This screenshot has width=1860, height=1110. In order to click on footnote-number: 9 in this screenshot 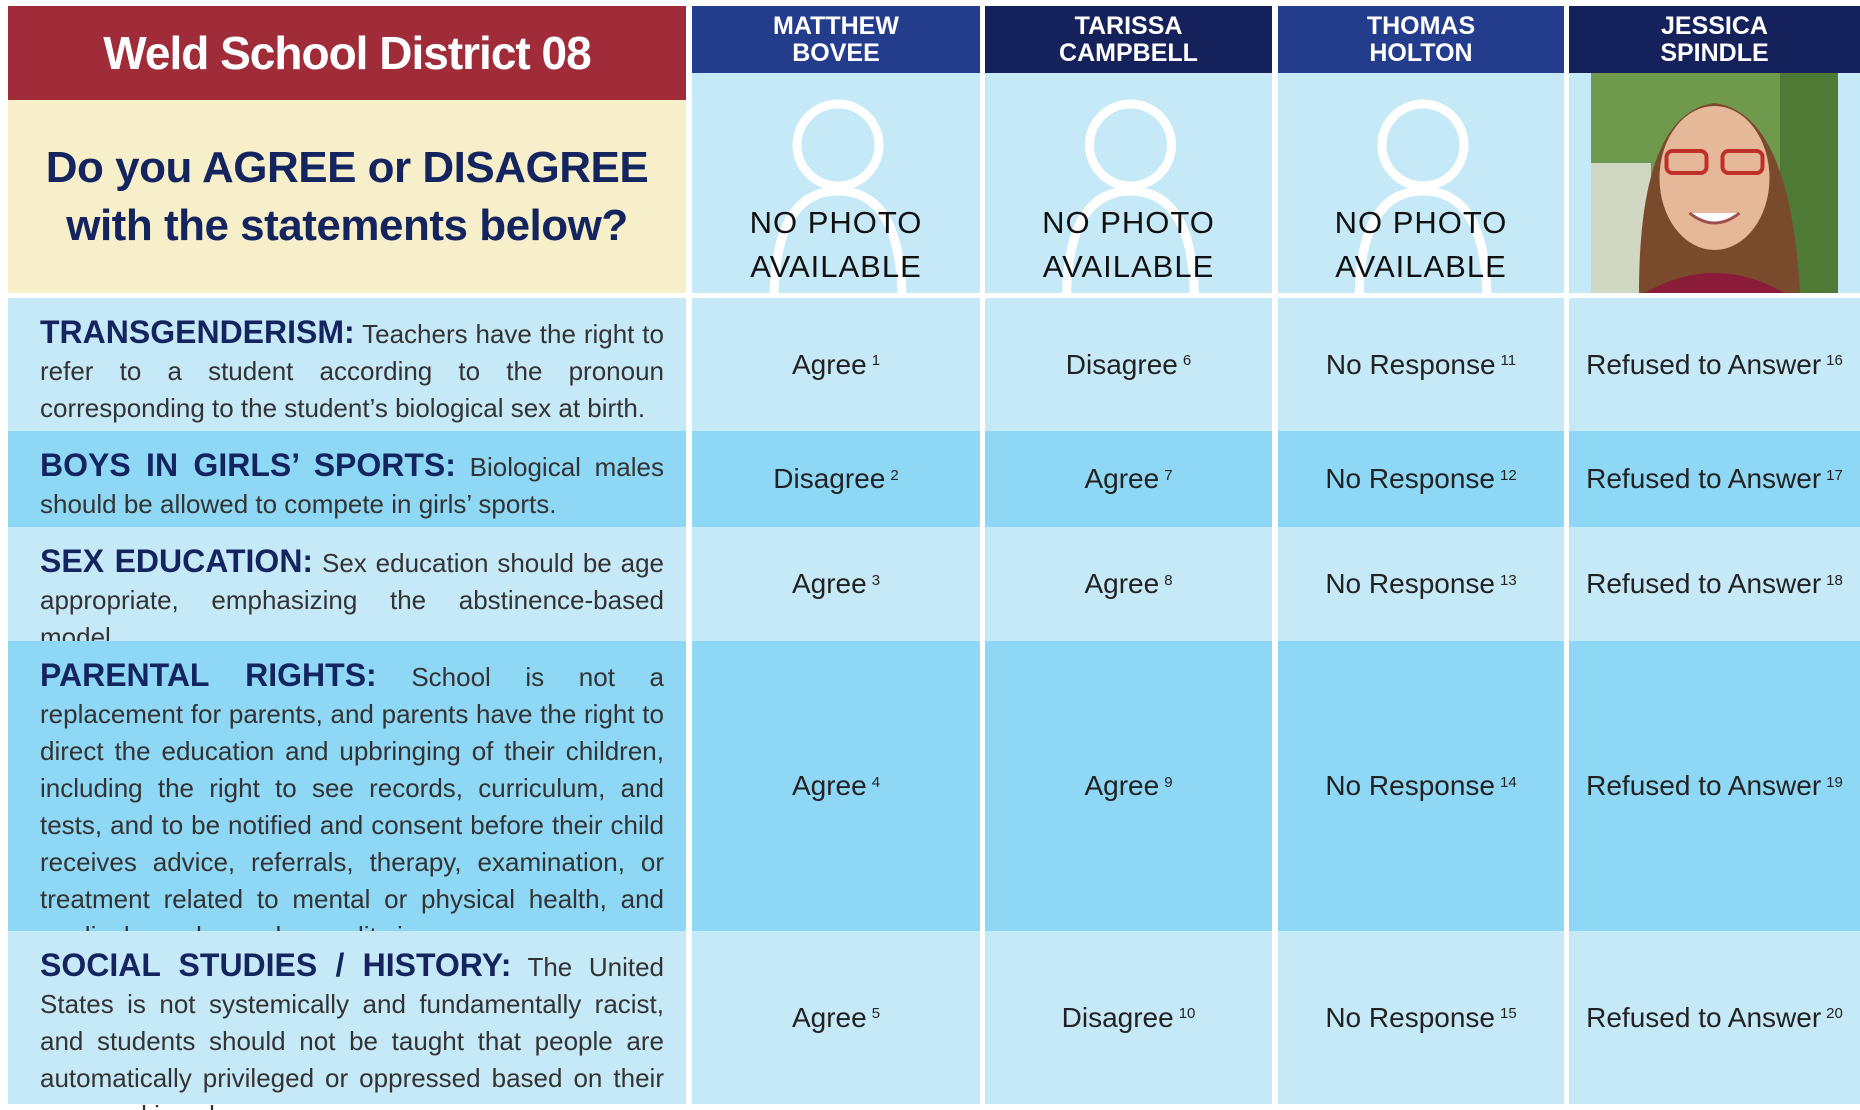, I will do `click(1168, 782)`.